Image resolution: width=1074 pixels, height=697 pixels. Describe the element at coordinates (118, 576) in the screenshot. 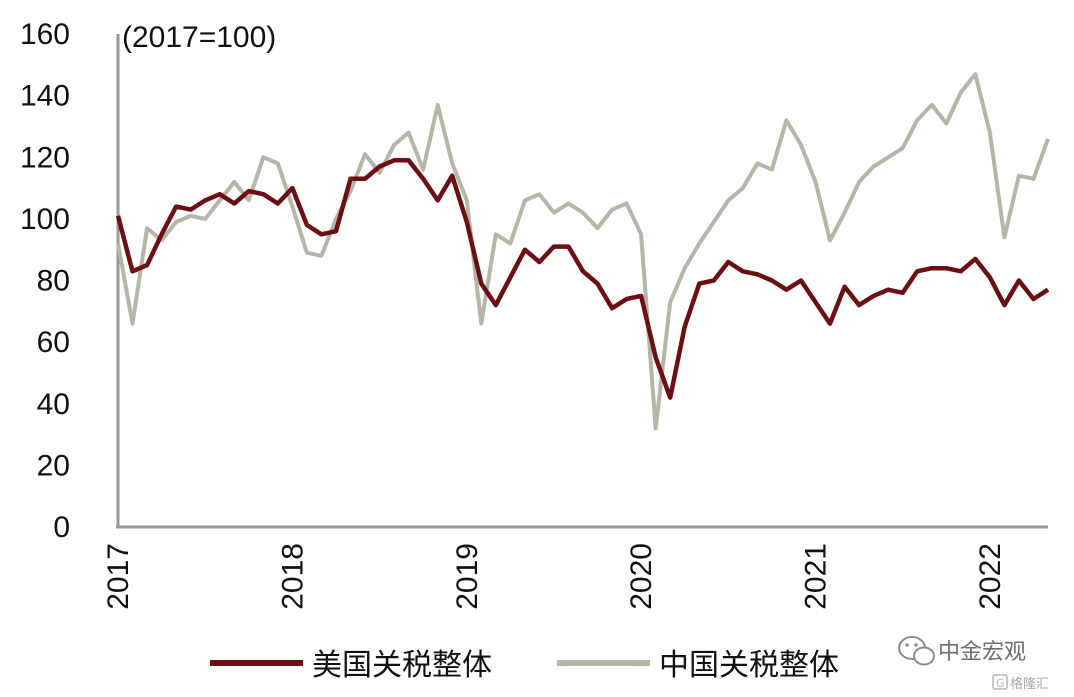

I see `x-tick-label: 2017` at that location.